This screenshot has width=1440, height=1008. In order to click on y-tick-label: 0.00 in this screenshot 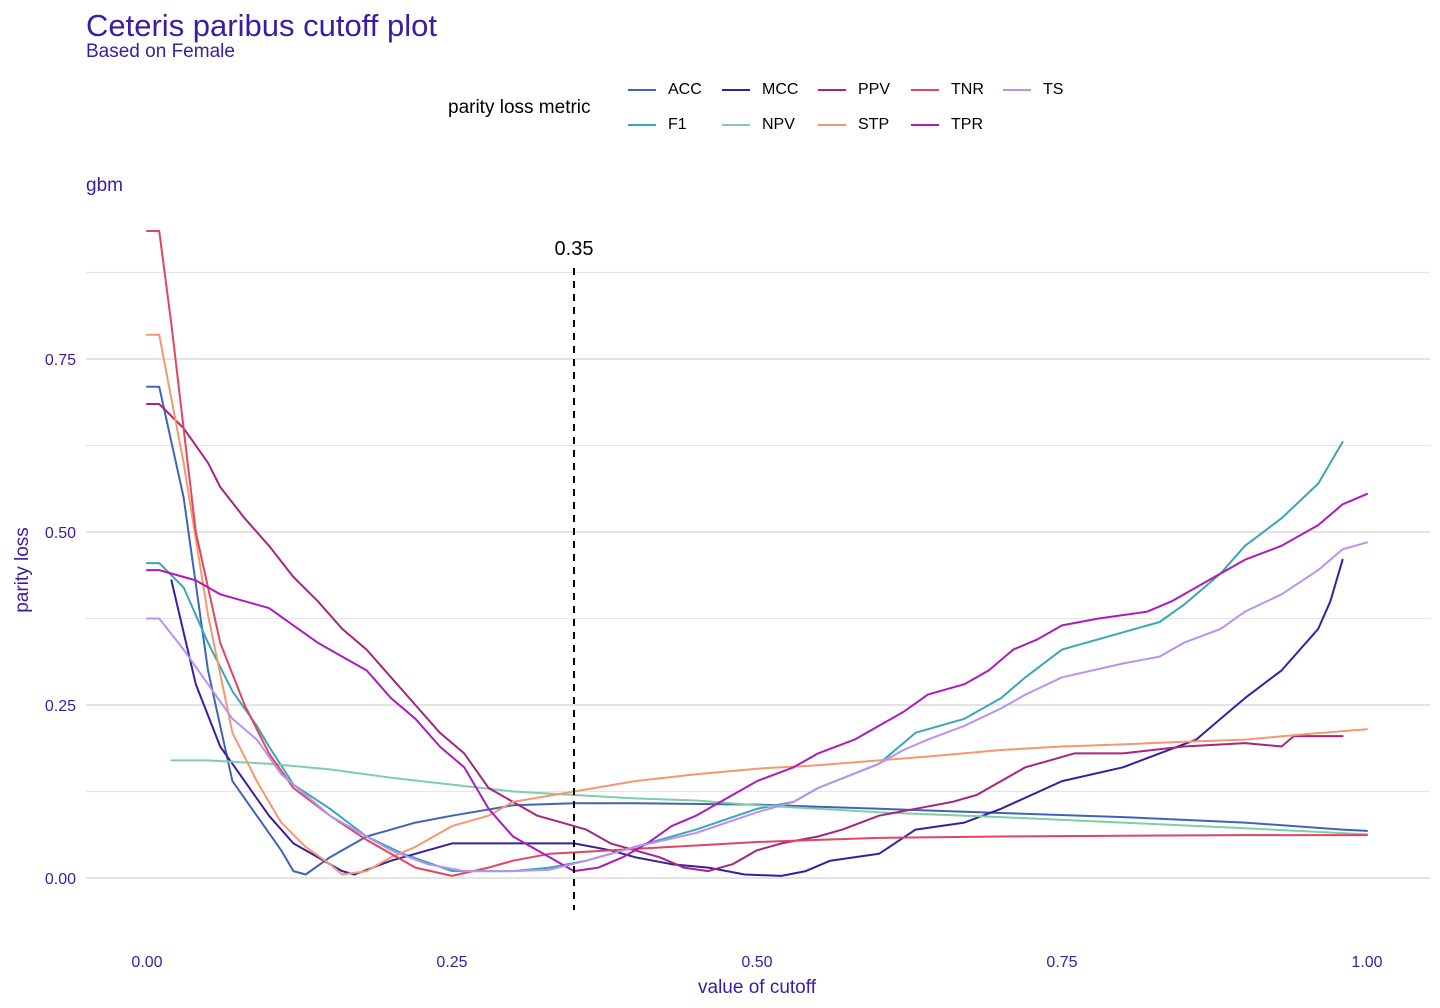, I will do `click(60, 879)`.